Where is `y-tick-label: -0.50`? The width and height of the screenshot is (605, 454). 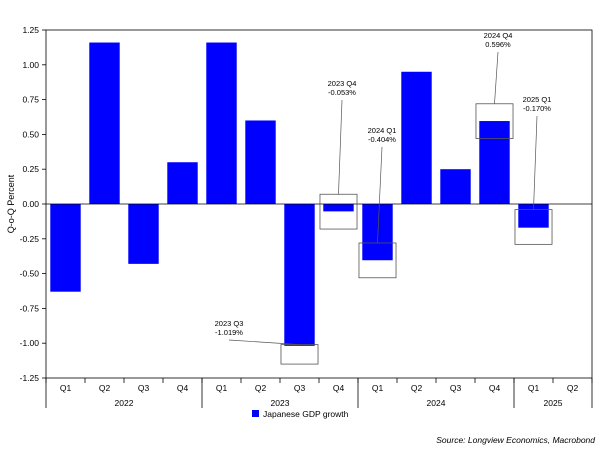
y-tick-label: -0.50 is located at coordinates (30, 274).